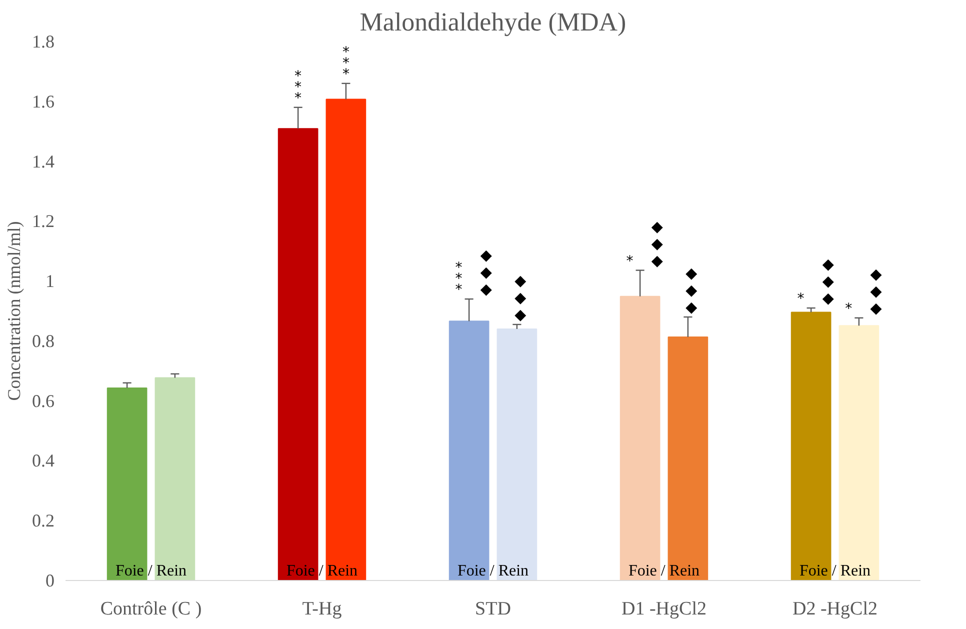 The image size is (966, 629). What do you see at coordinates (322, 609) in the screenshot?
I see `x-tick-label: T-Hg` at bounding box center [322, 609].